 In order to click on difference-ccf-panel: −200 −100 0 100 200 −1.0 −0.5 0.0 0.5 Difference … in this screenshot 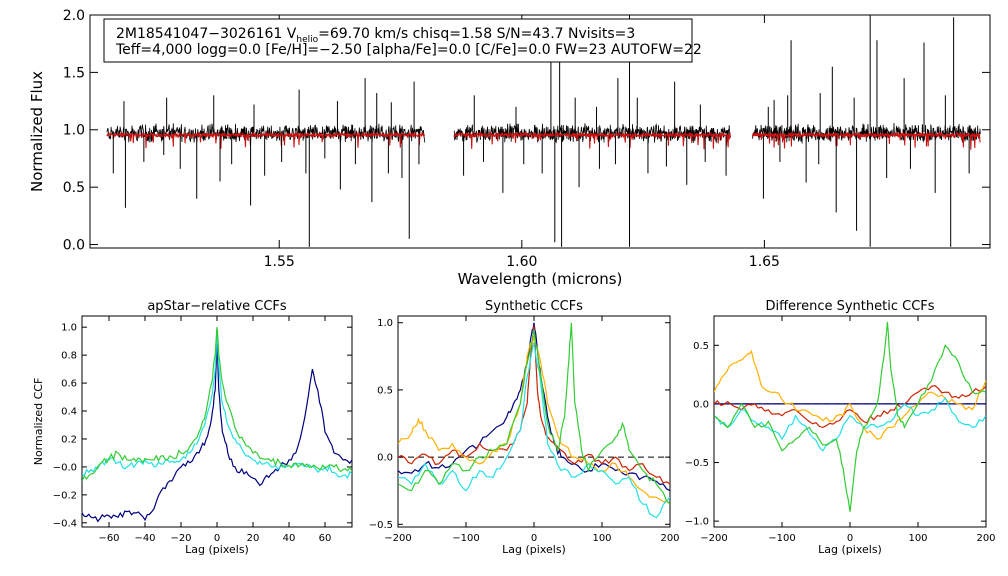, I will do `click(840, 427)`.